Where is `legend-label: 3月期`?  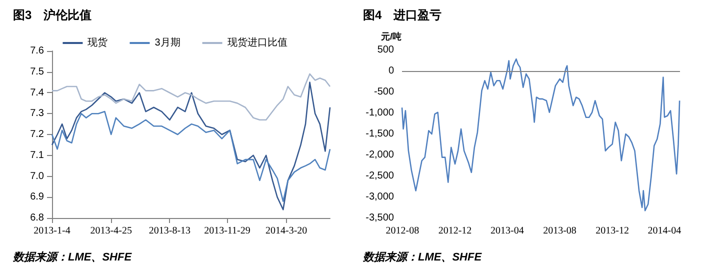
legend-label: 3月期 is located at coordinates (167, 42).